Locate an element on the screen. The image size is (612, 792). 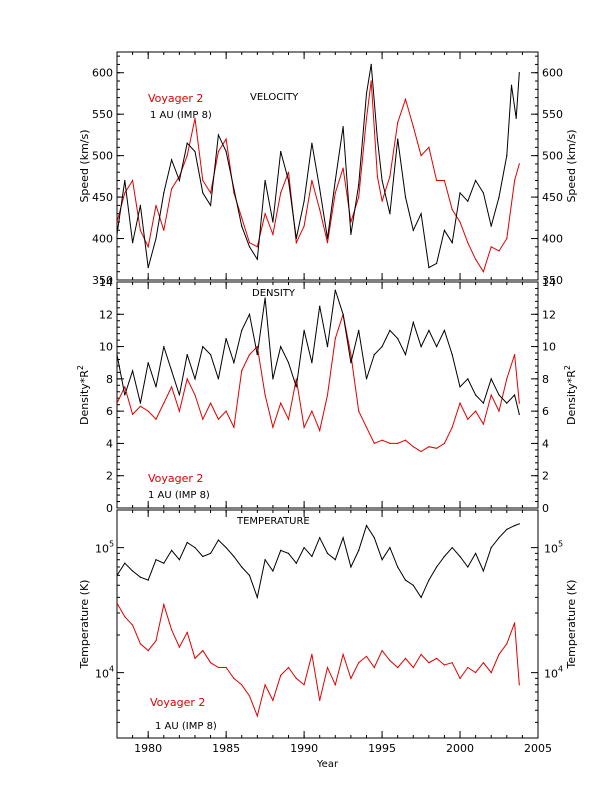
y-tick-label-right: 600 is located at coordinates (552, 73).